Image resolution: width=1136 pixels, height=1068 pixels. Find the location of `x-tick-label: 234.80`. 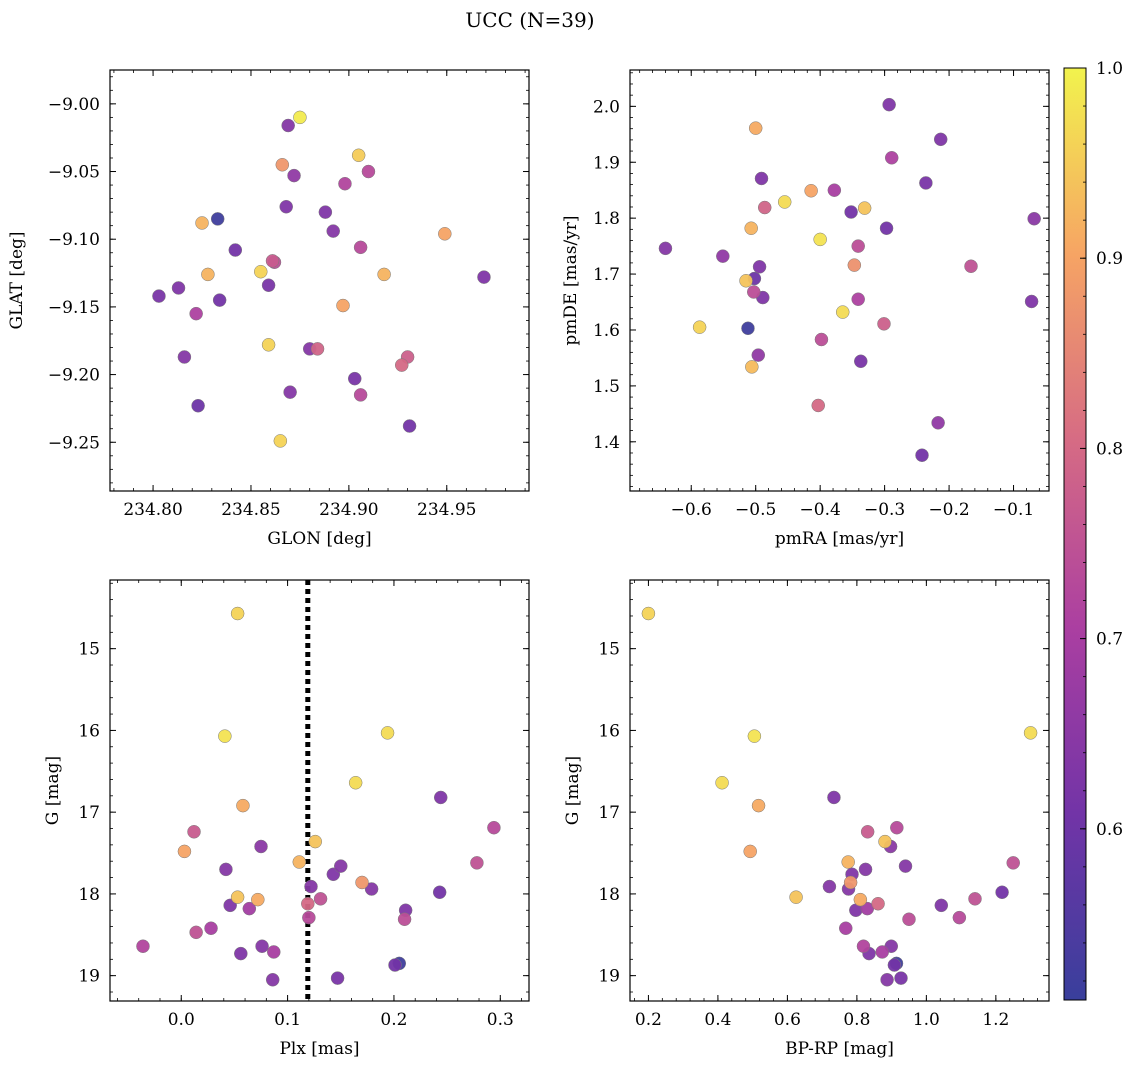

x-tick-label: 234.80 is located at coordinates (152, 510).